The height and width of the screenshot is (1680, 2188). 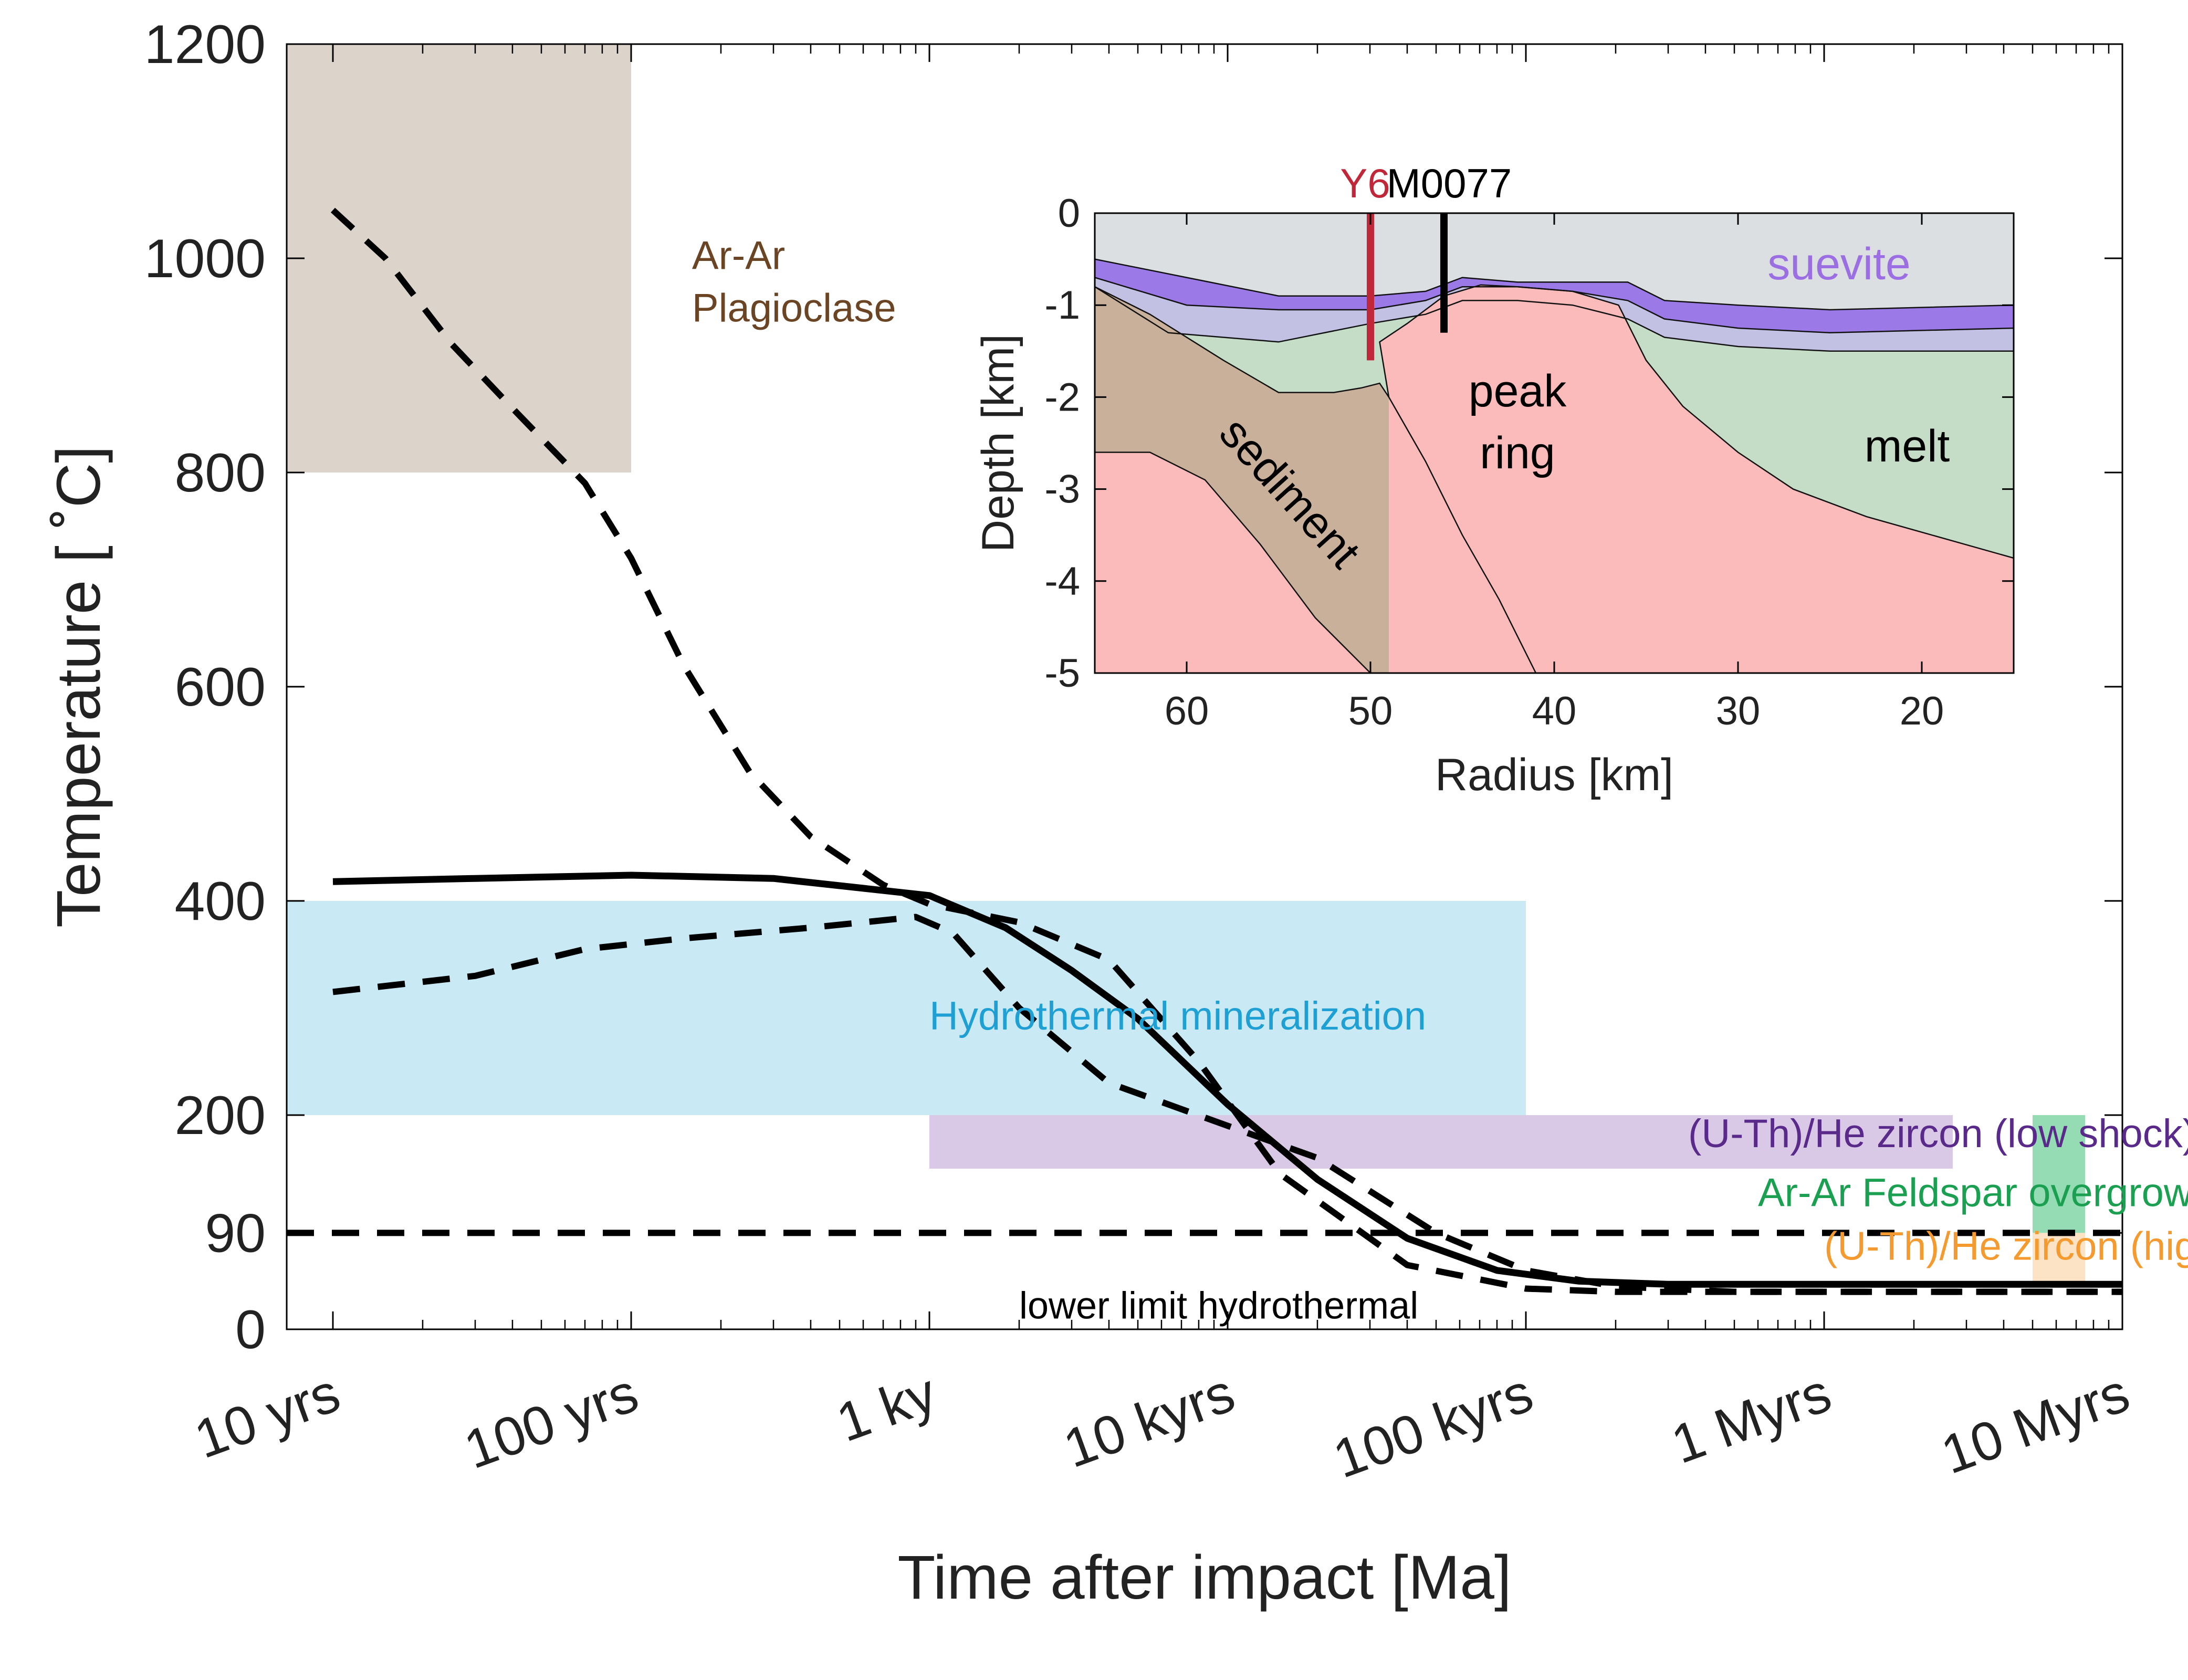 I want to click on inset-x-tick-label: 60, so click(x=1187, y=711).